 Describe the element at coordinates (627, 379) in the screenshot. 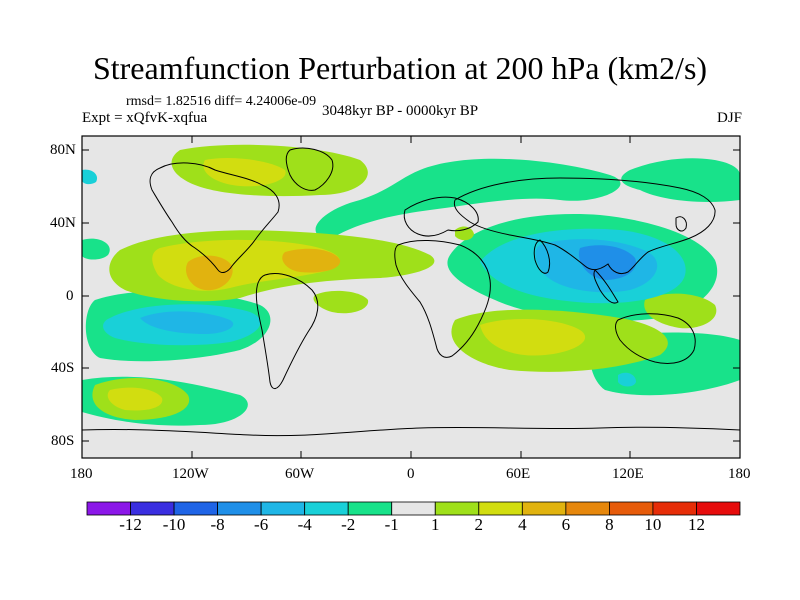

I see `region-australia-negative` at that location.